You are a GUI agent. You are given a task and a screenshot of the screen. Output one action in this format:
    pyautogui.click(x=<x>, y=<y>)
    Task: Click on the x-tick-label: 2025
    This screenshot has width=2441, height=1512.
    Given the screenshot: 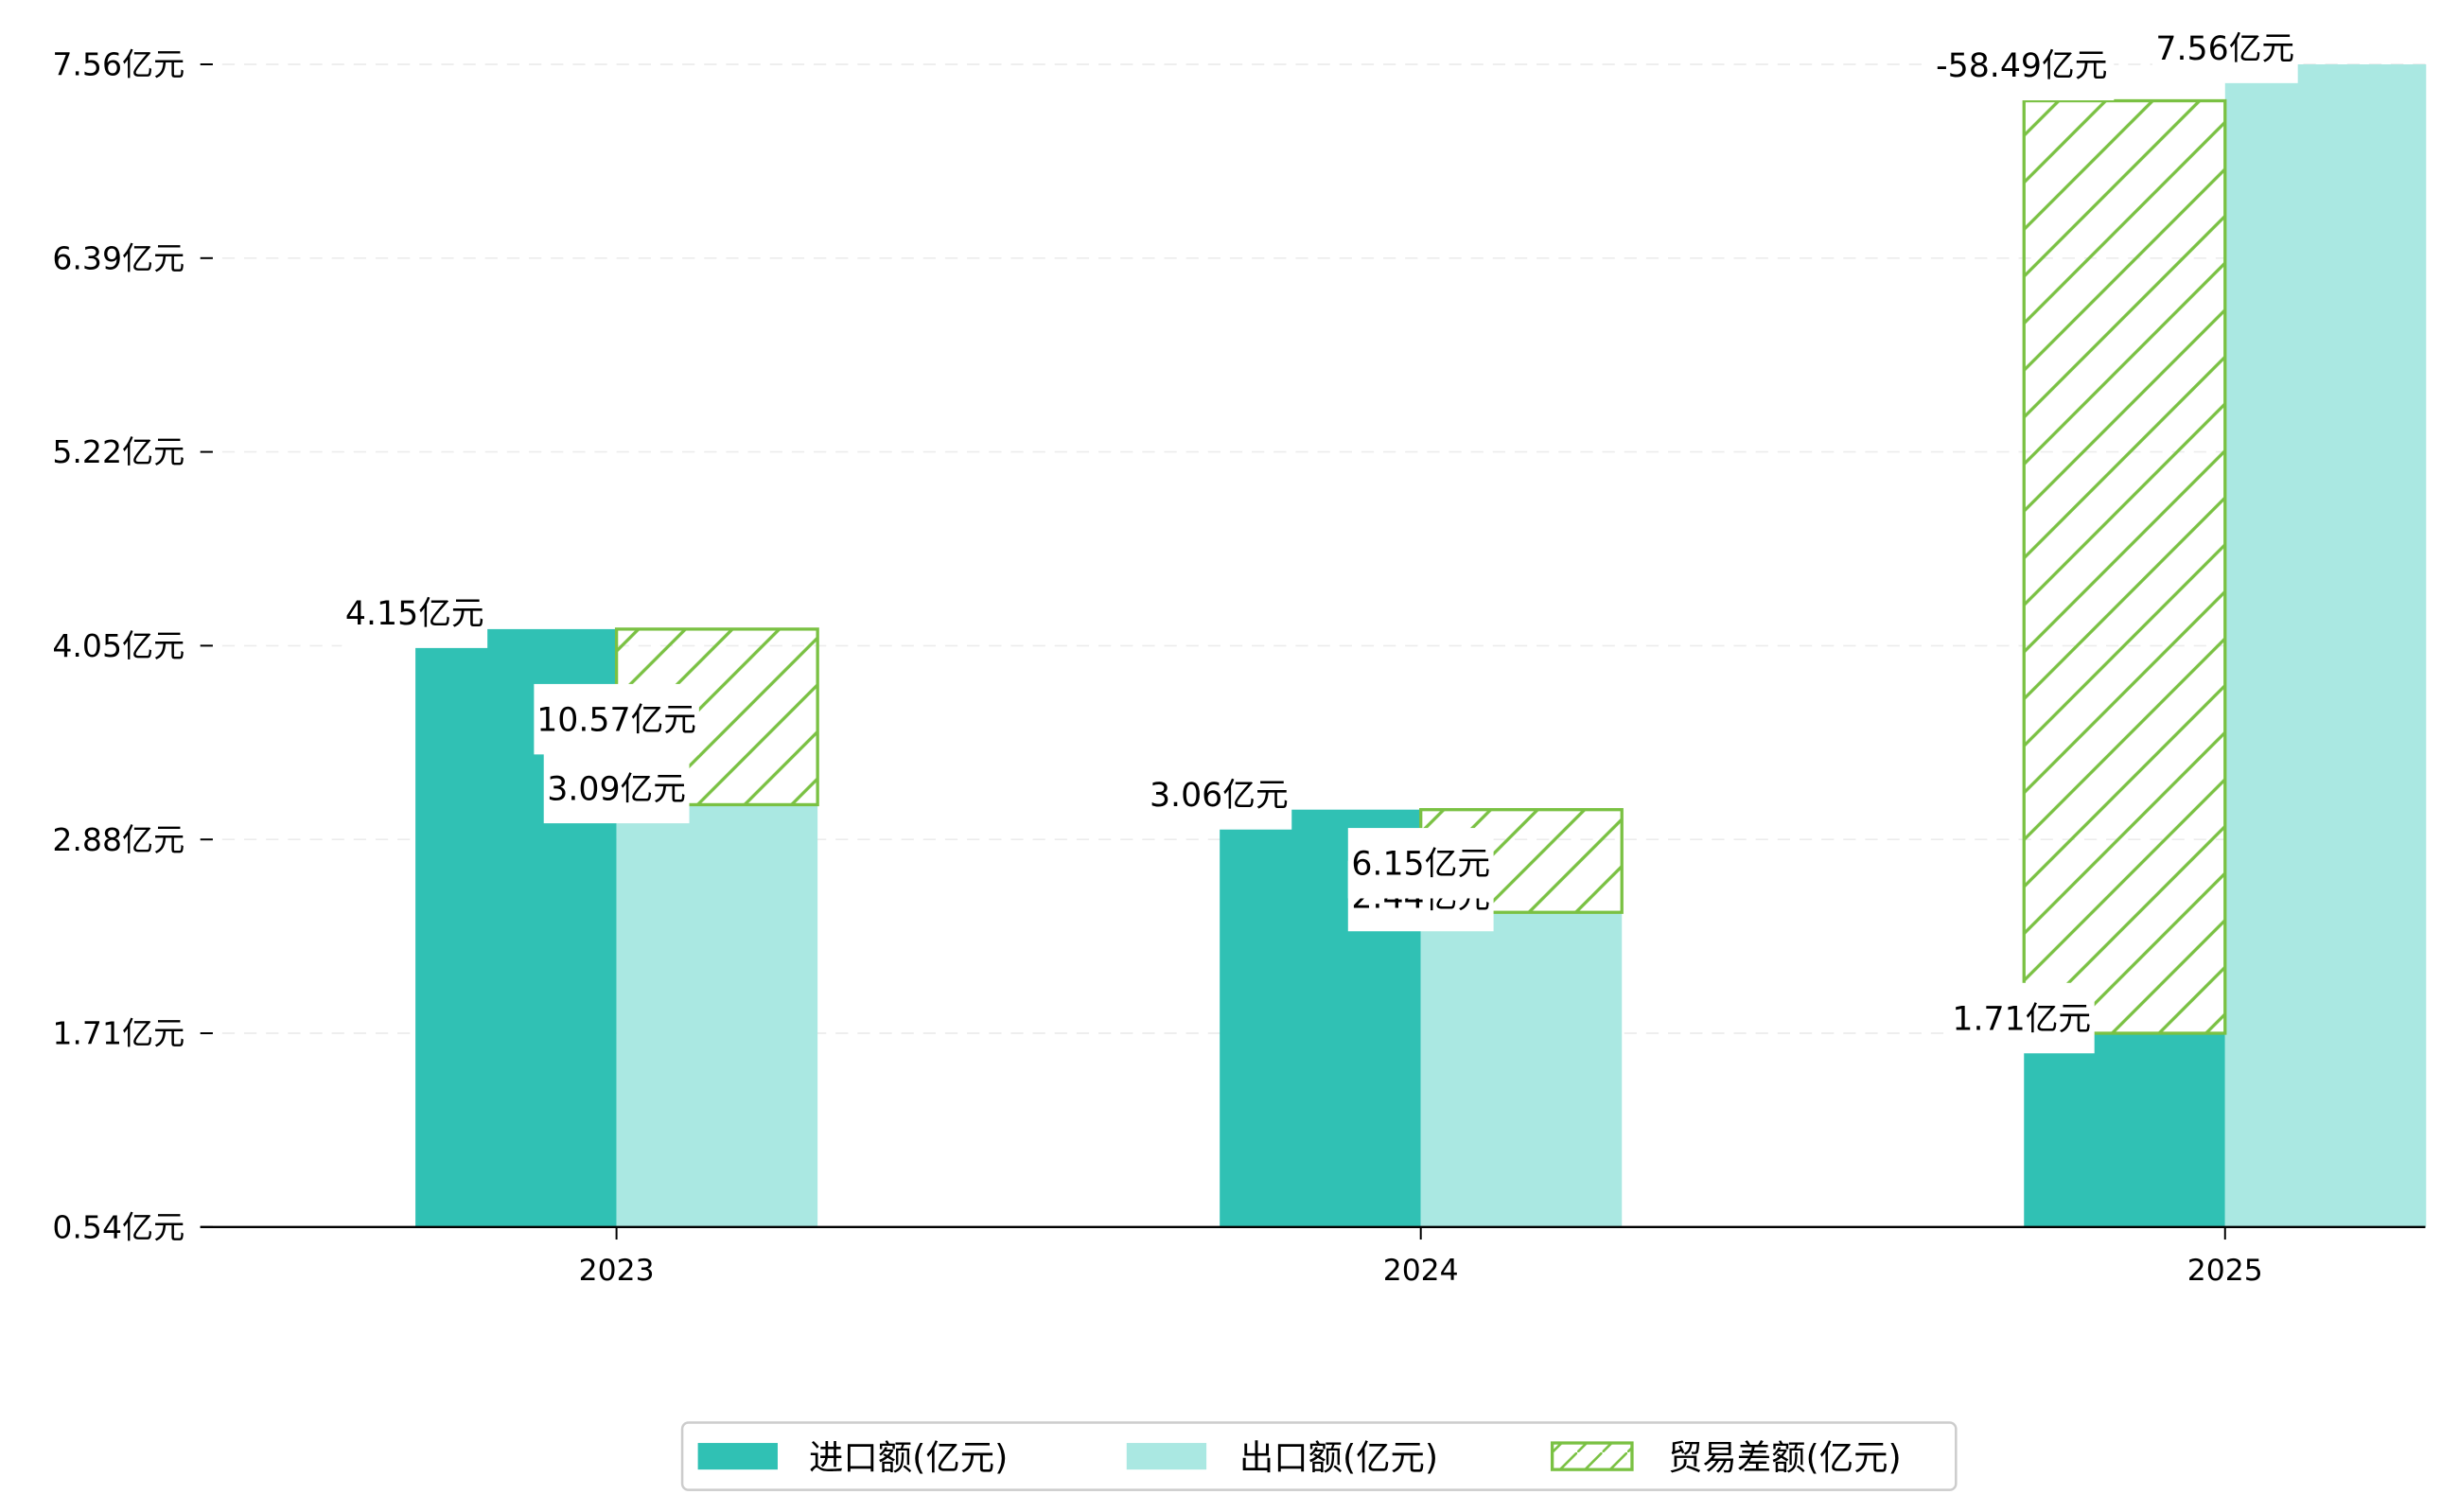 What is the action you would take?
    pyautogui.click(x=2225, y=1271)
    